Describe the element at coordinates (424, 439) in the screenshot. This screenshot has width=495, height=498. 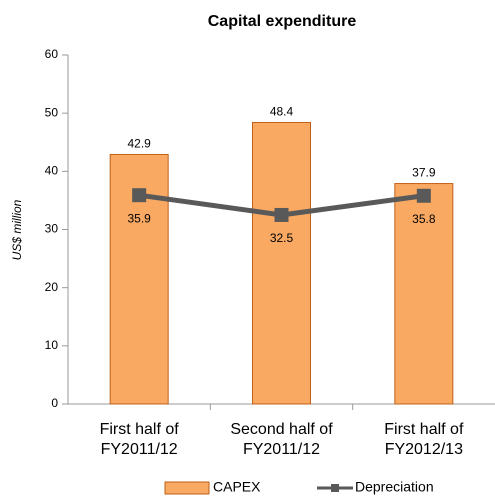
I see `x-tick-label: First half of FY2012/13` at that location.